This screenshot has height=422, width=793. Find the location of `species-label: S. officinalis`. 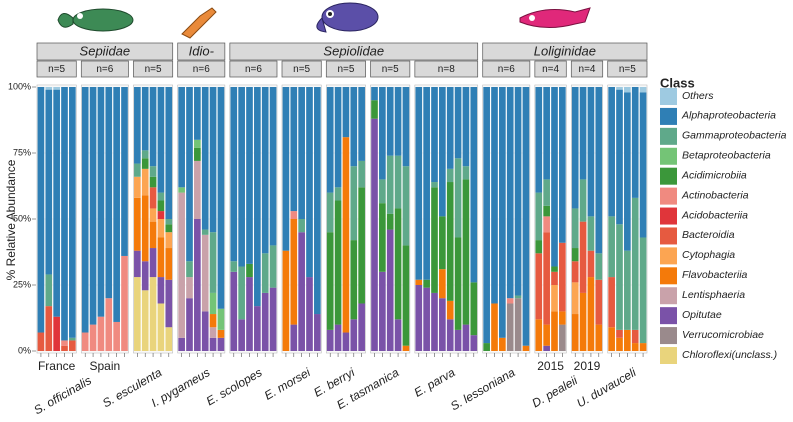

species-label: S. officinalis is located at coordinates (62, 395).